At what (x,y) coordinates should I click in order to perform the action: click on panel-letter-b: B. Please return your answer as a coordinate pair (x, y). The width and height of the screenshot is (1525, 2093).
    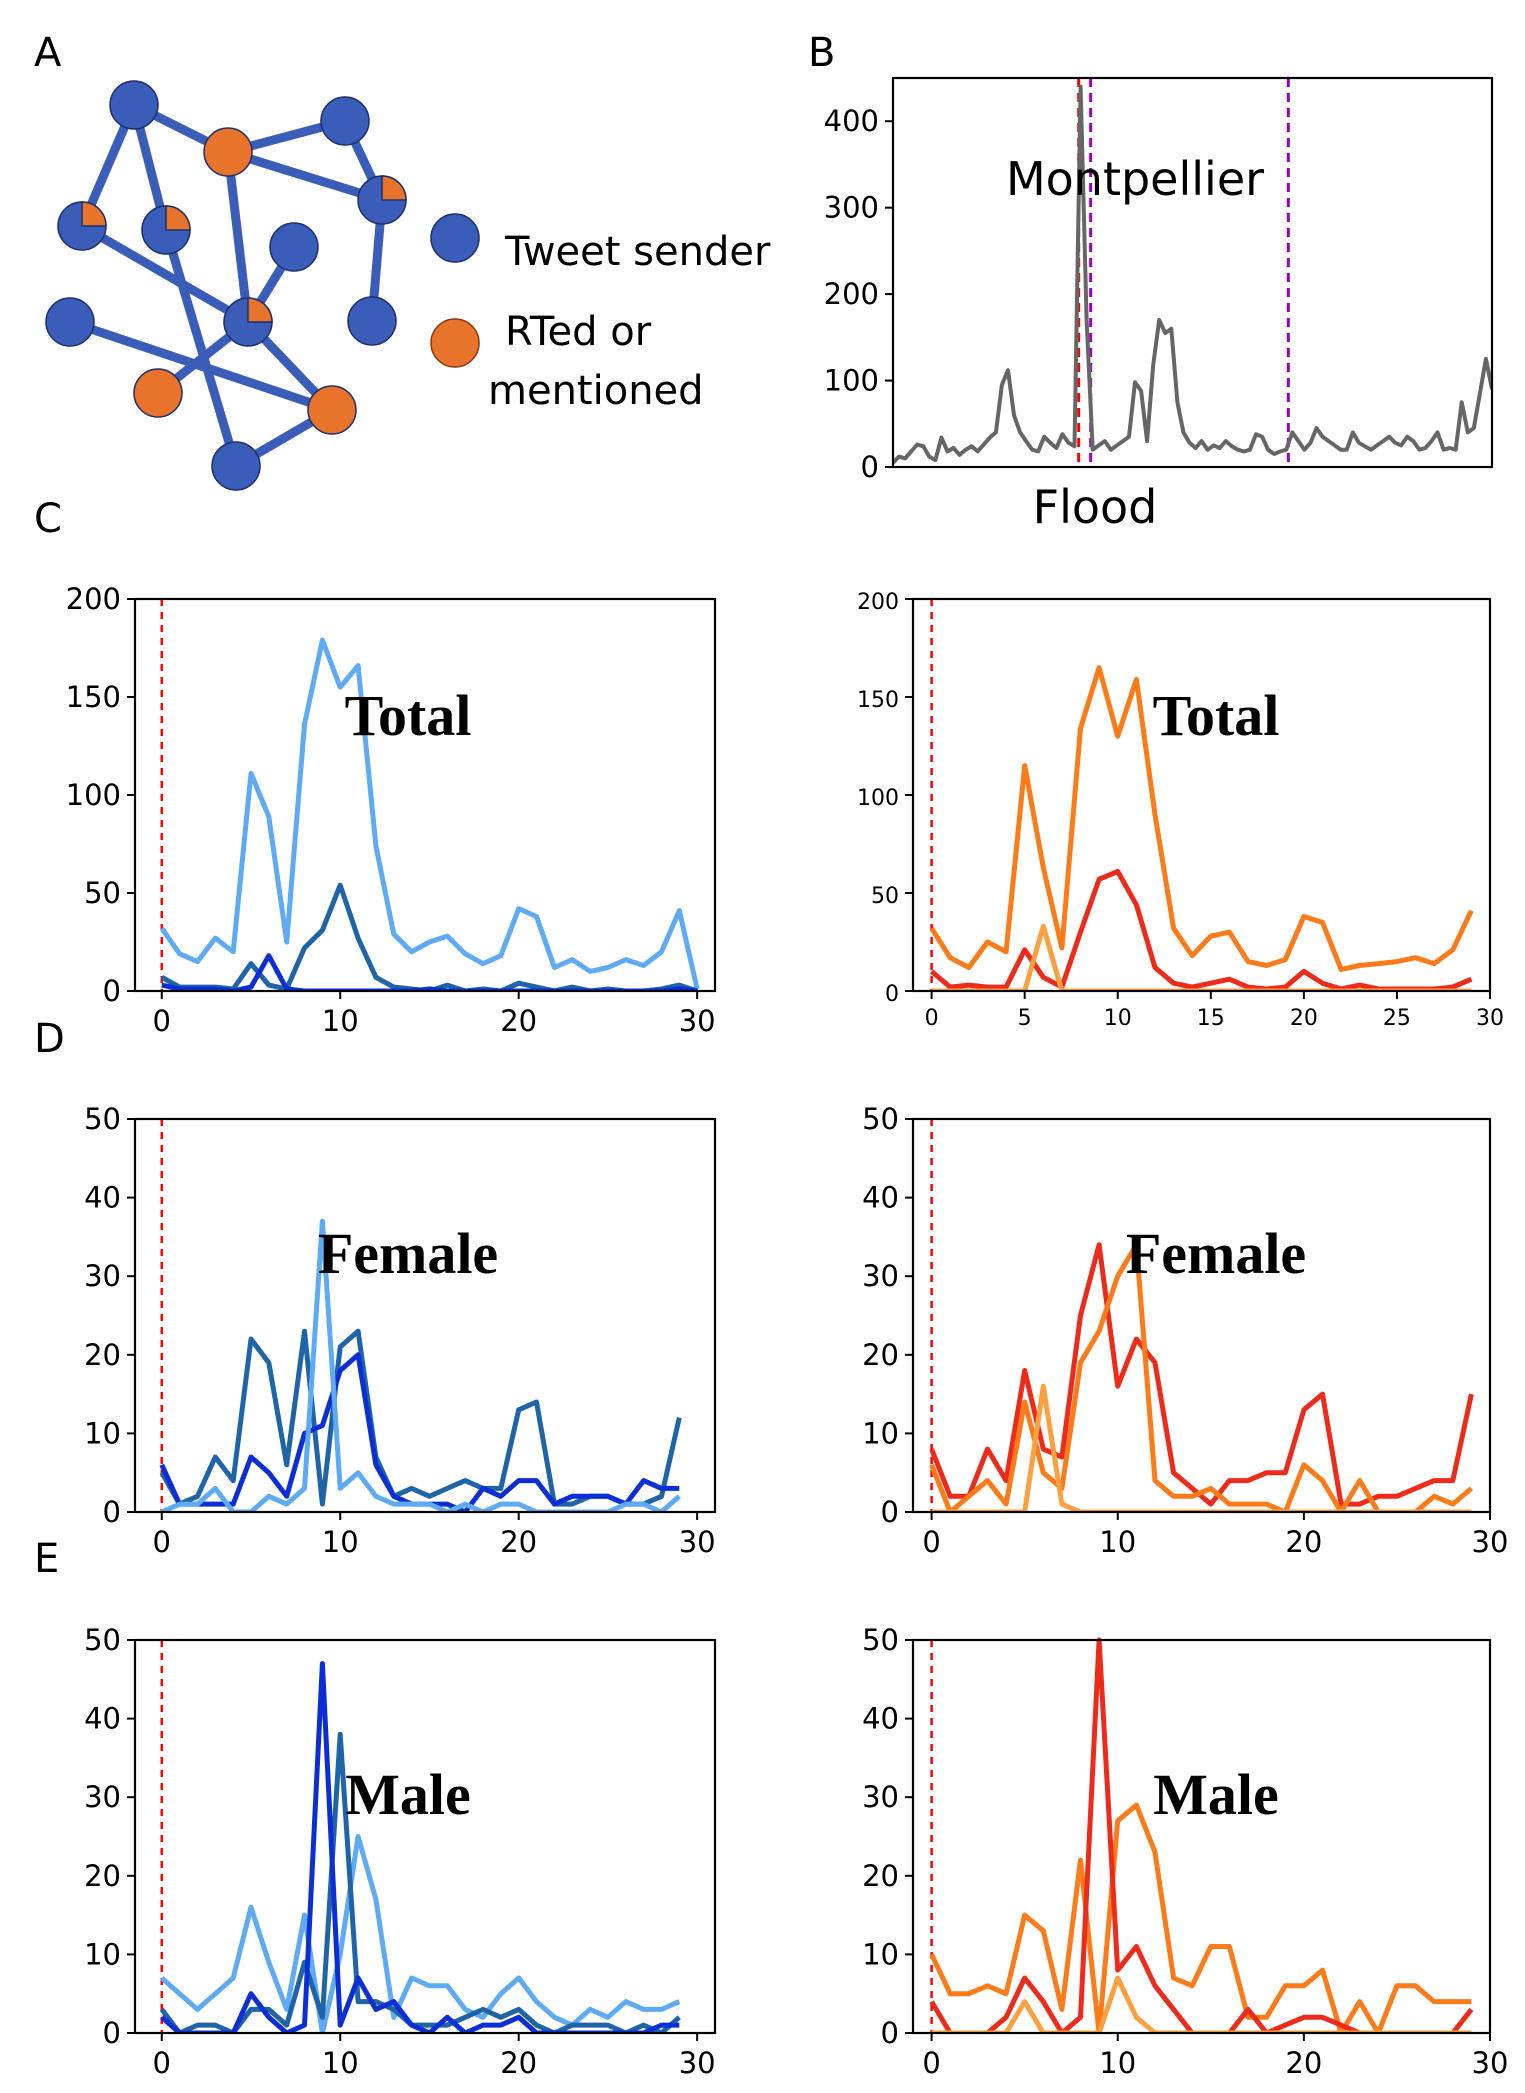
    Looking at the image, I should click on (821, 53).